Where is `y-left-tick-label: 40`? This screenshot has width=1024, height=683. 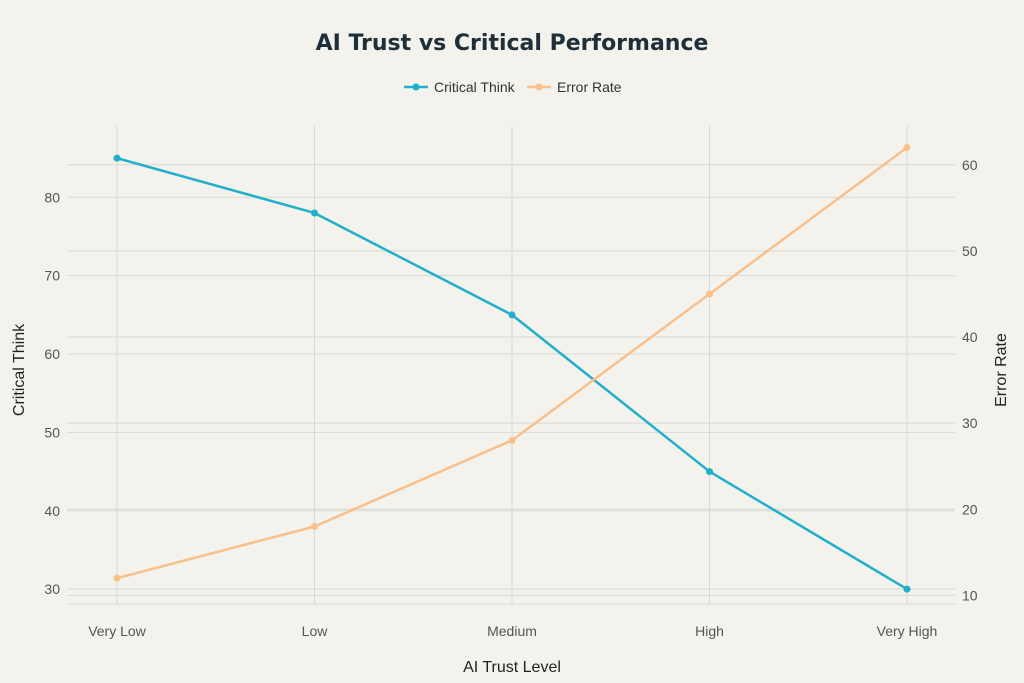 y-left-tick-label: 40 is located at coordinates (52, 511).